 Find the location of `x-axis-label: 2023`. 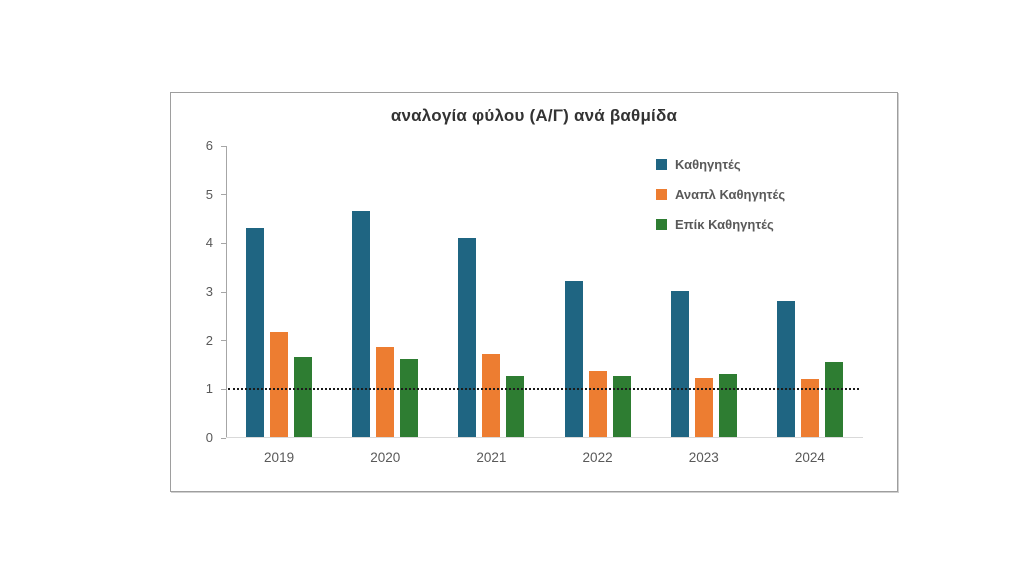

x-axis-label: 2023 is located at coordinates (703, 457).